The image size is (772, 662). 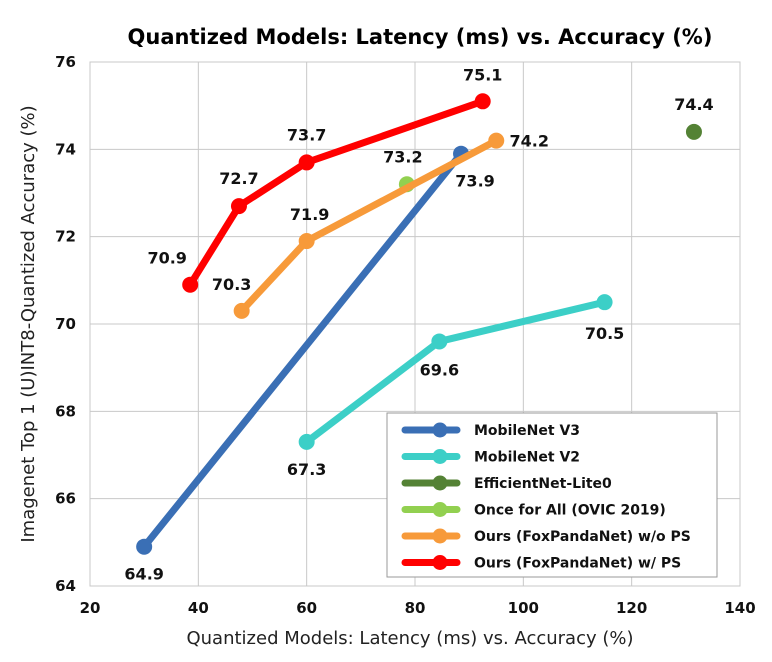 I want to click on data-label: 72.7, so click(x=238, y=178).